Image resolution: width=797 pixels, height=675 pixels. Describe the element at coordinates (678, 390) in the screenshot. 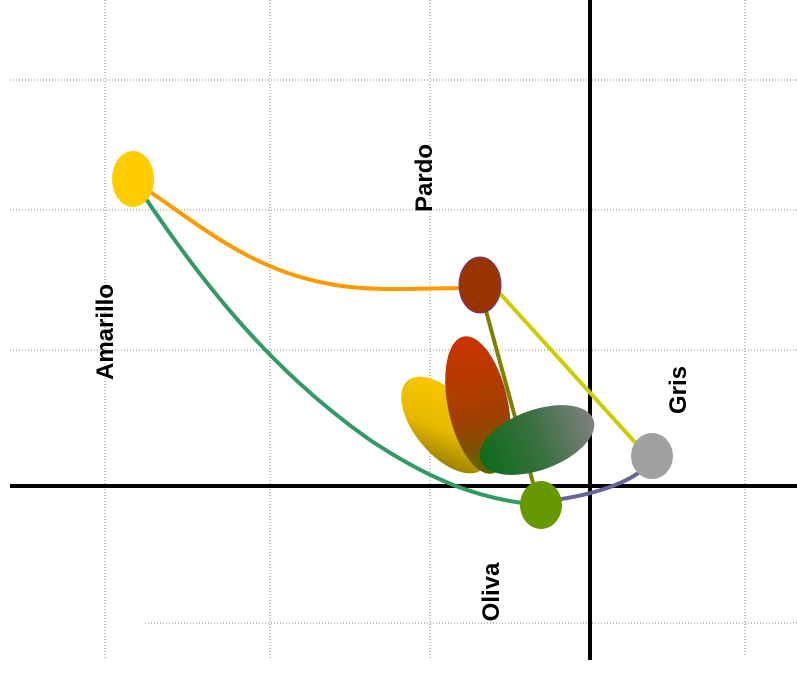

I see `label-gris: Gris` at that location.